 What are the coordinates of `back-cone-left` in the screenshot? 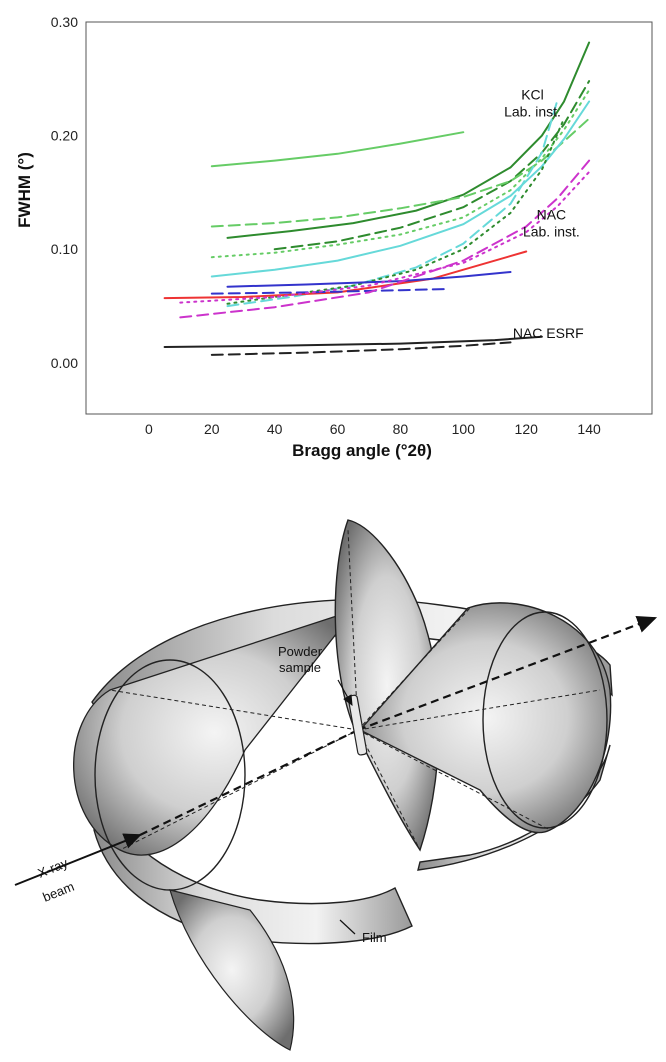 It's located at (215, 732).